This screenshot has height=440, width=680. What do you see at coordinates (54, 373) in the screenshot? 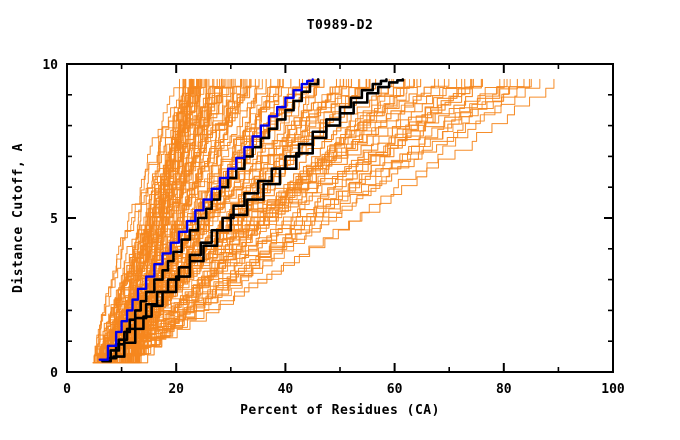
I see `y-tick-label: 0` at bounding box center [54, 373].